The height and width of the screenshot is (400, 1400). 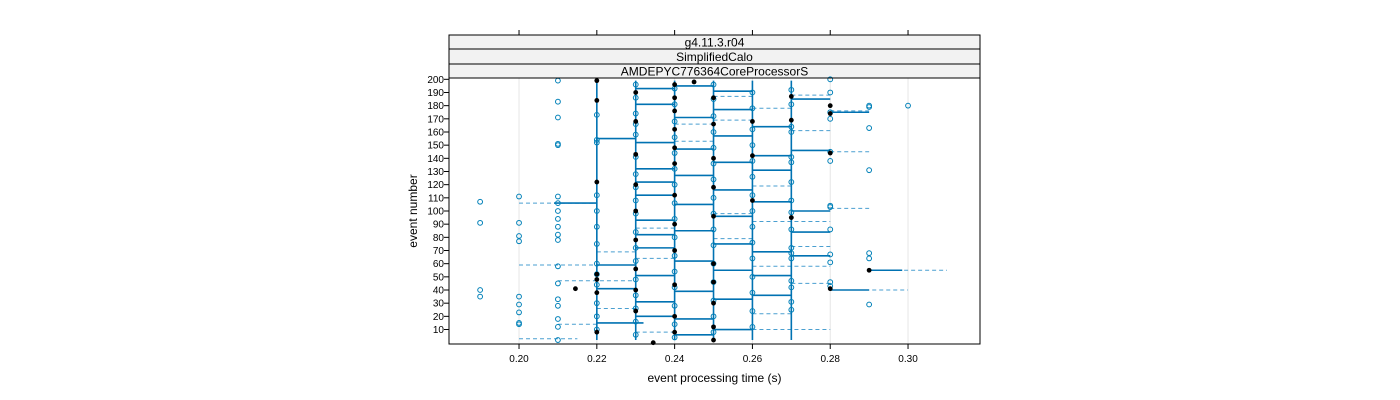 I want to click on y-tick-label: 200, so click(x=435, y=80).